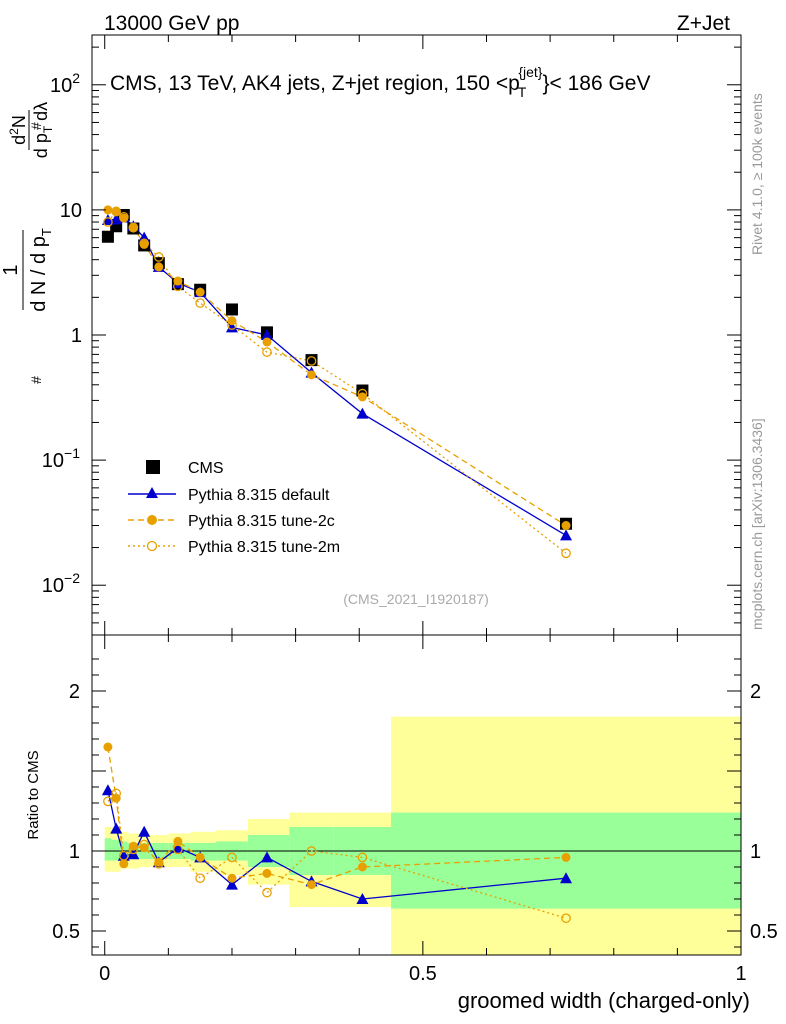  Describe the element at coordinates (66, 932) in the screenshot. I see `y-tick-label-ratio-left: 0.5` at that location.